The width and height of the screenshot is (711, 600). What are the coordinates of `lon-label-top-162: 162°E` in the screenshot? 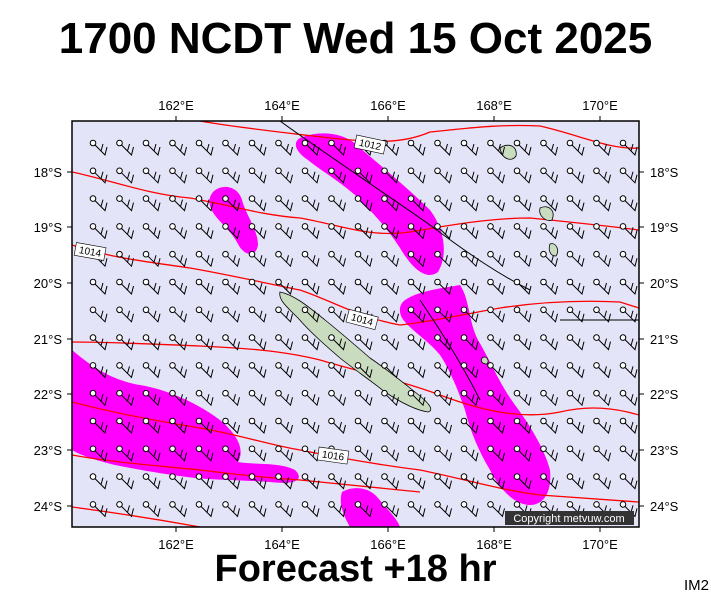 It's located at (176, 105).